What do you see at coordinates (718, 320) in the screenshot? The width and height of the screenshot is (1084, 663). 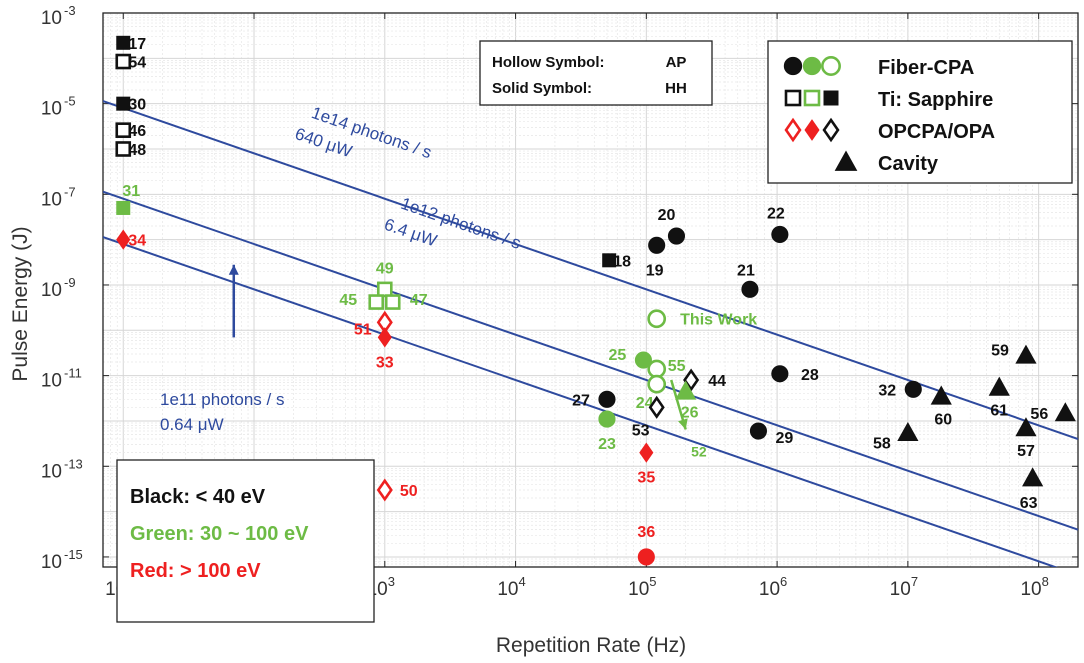 I see `point-label: This Work` at bounding box center [718, 320].